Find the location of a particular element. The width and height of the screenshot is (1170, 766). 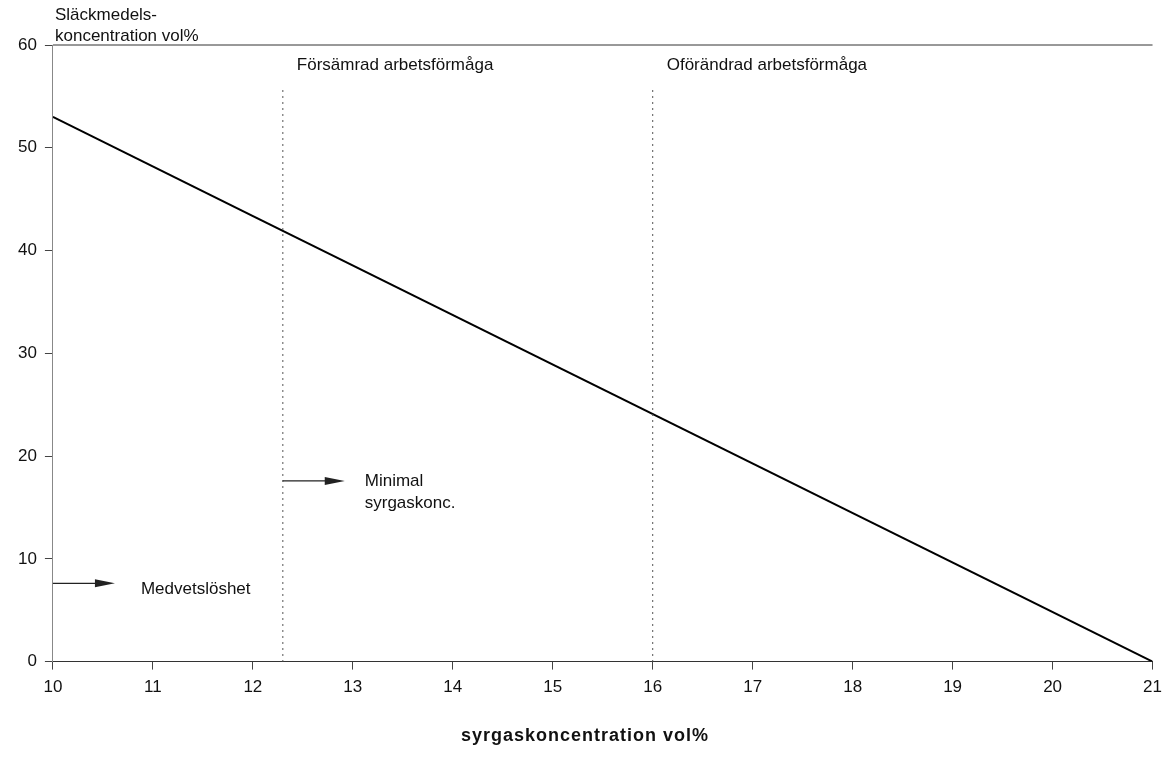

x-tick-label: 14 is located at coordinates (453, 687).